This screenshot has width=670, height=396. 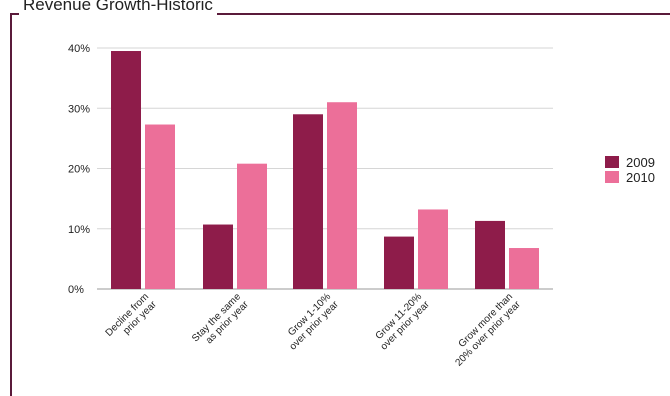 I want to click on category-label: Grow 1-10%over prior year, so click(x=313, y=321).